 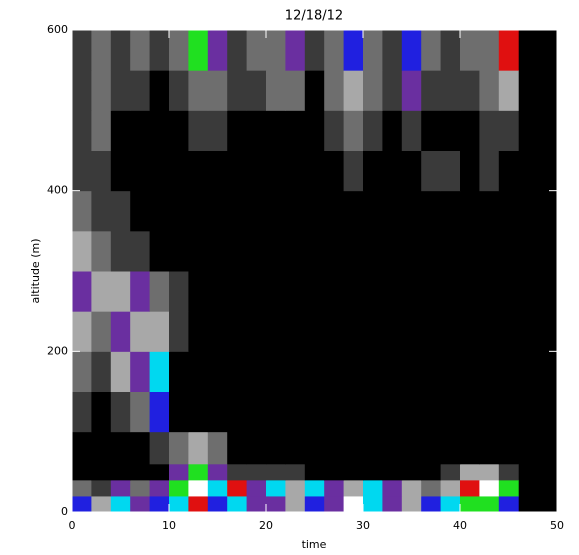 What do you see at coordinates (314, 16) in the screenshot?
I see `chart-title: 12/18/12` at bounding box center [314, 16].